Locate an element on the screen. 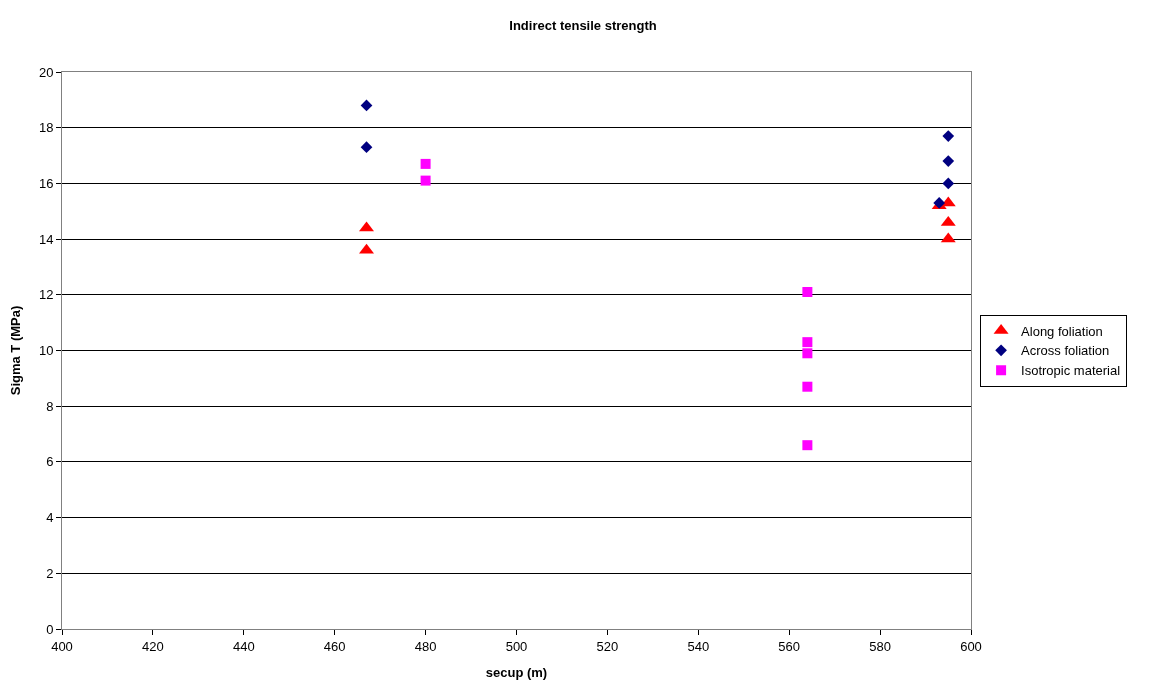 The height and width of the screenshot is (691, 1166). y-tick-label: 4 is located at coordinates (50, 518).